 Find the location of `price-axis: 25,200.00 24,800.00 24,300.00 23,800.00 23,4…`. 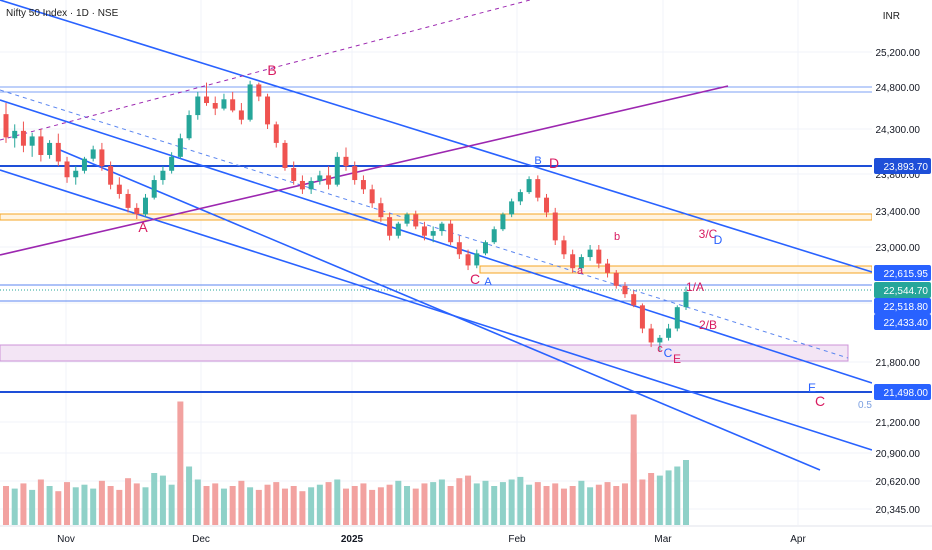

price-axis: 25,200.00 24,800.00 24,300.00 23,800.00 23,4… is located at coordinates (902, 275).